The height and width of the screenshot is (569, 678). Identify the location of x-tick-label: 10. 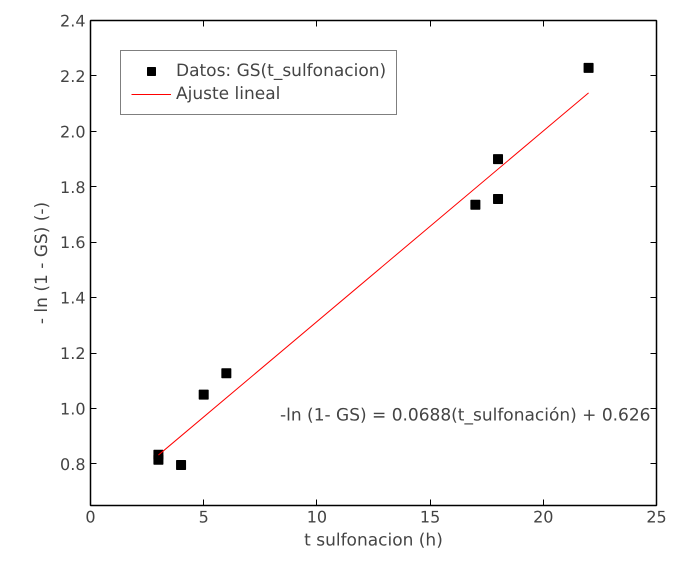
(317, 517).